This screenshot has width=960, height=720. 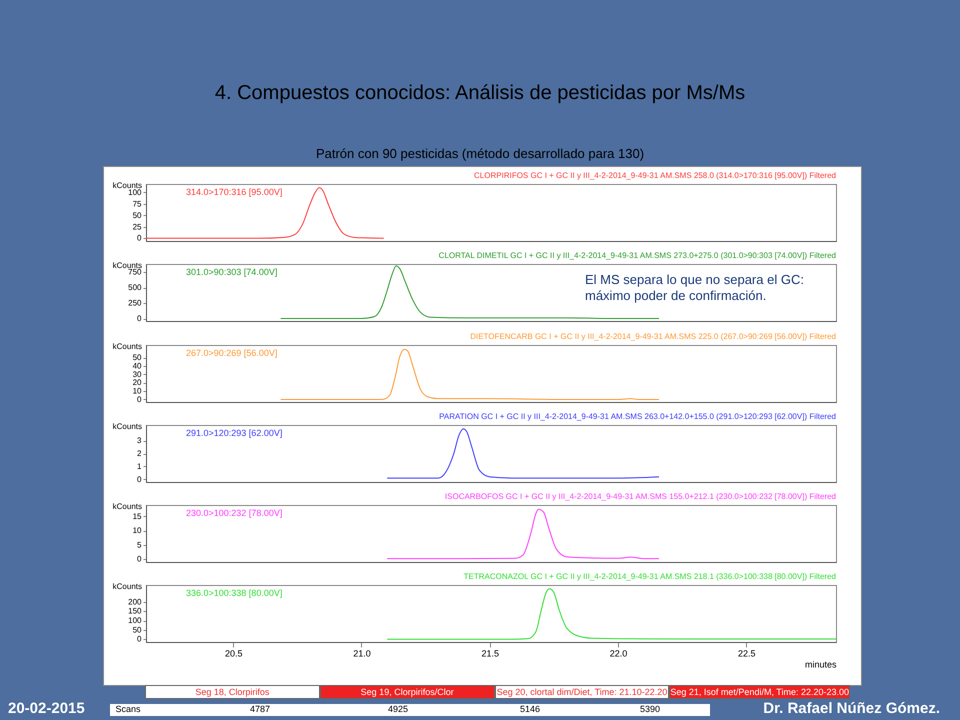 I want to click on y-tick-label: 15, so click(x=137, y=516).